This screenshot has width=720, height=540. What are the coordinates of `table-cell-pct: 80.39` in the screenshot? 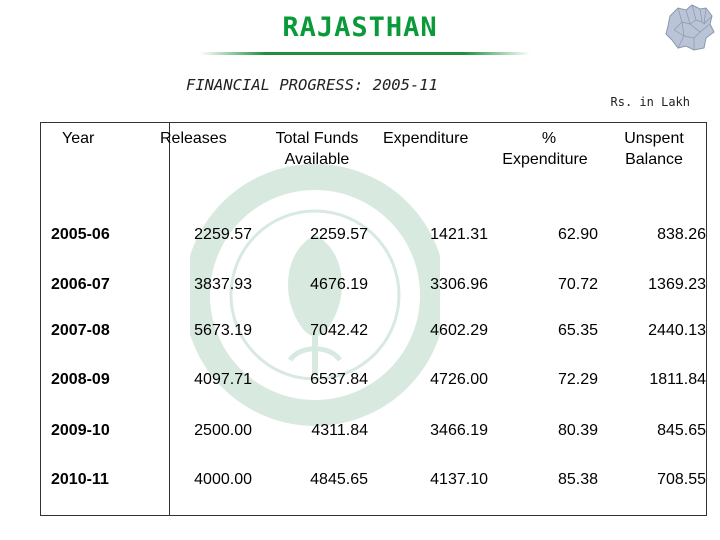 It's located at (577, 430).